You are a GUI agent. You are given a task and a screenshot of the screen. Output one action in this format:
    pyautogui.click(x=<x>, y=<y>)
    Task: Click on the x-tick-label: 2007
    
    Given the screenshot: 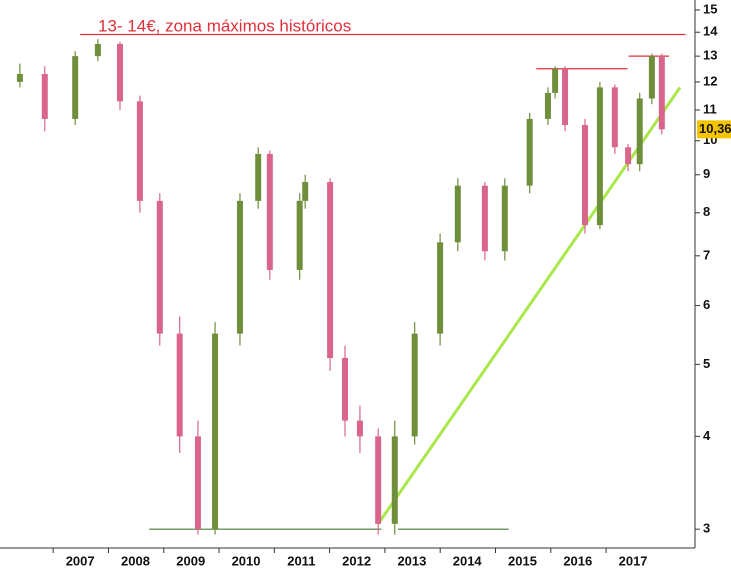 What is the action you would take?
    pyautogui.click(x=80, y=560)
    